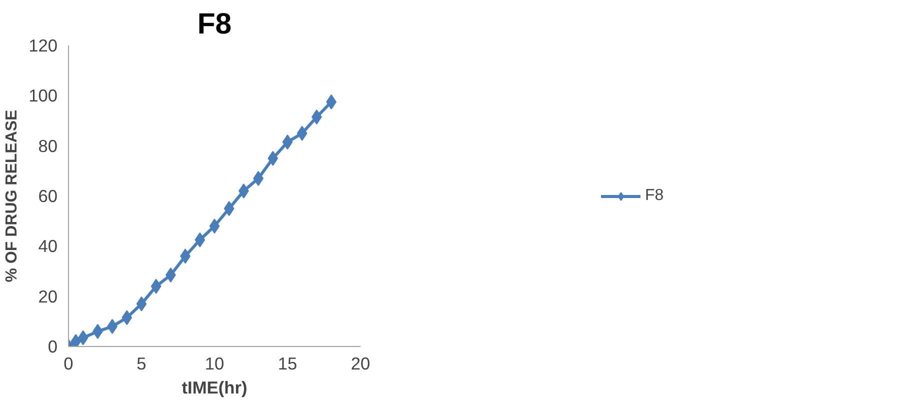 This screenshot has height=407, width=912. I want to click on y-tick-label: 100, so click(43, 96).